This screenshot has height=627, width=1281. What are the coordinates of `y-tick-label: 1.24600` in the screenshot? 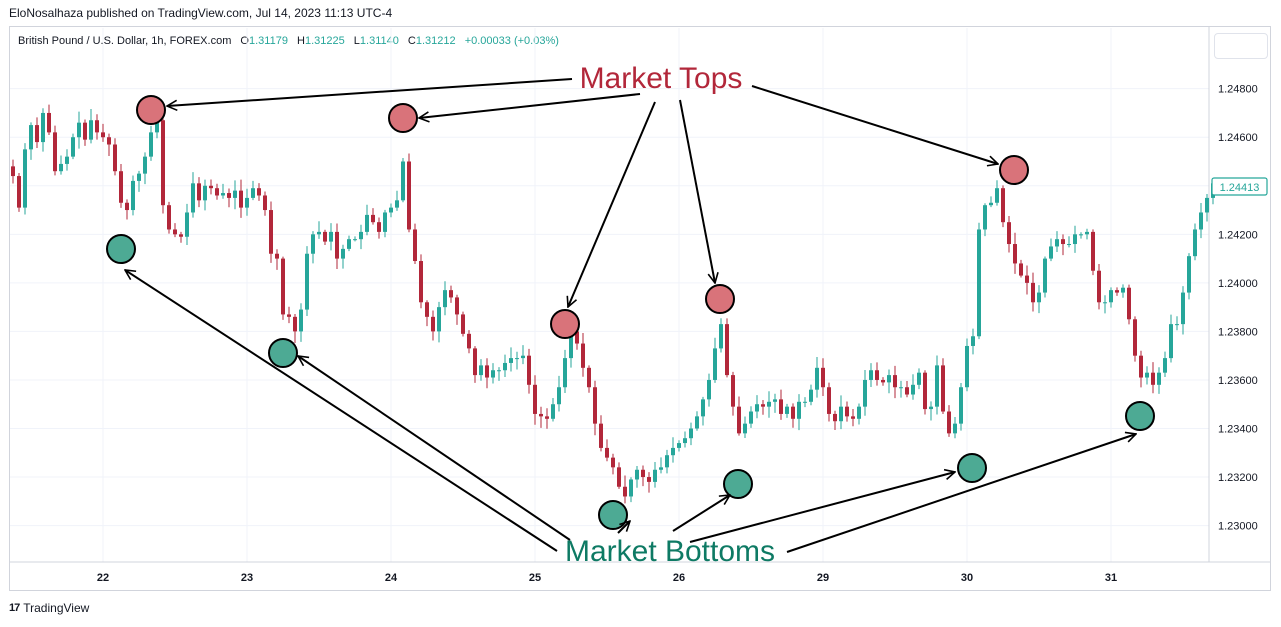 It's located at (1238, 138).